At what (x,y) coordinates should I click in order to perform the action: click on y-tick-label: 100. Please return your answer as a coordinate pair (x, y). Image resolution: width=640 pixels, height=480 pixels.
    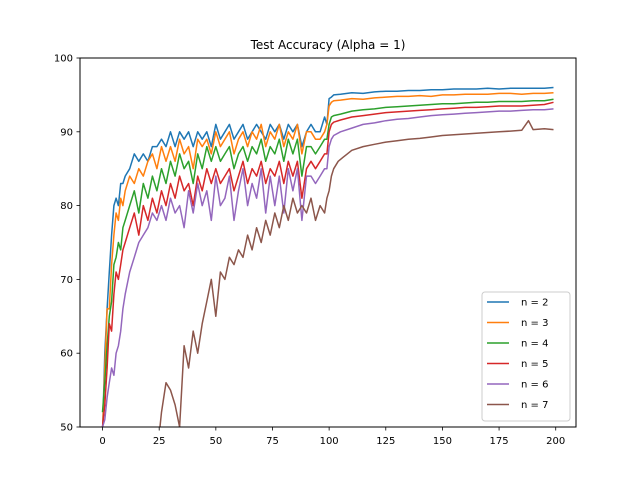
    Looking at the image, I should click on (63, 59).